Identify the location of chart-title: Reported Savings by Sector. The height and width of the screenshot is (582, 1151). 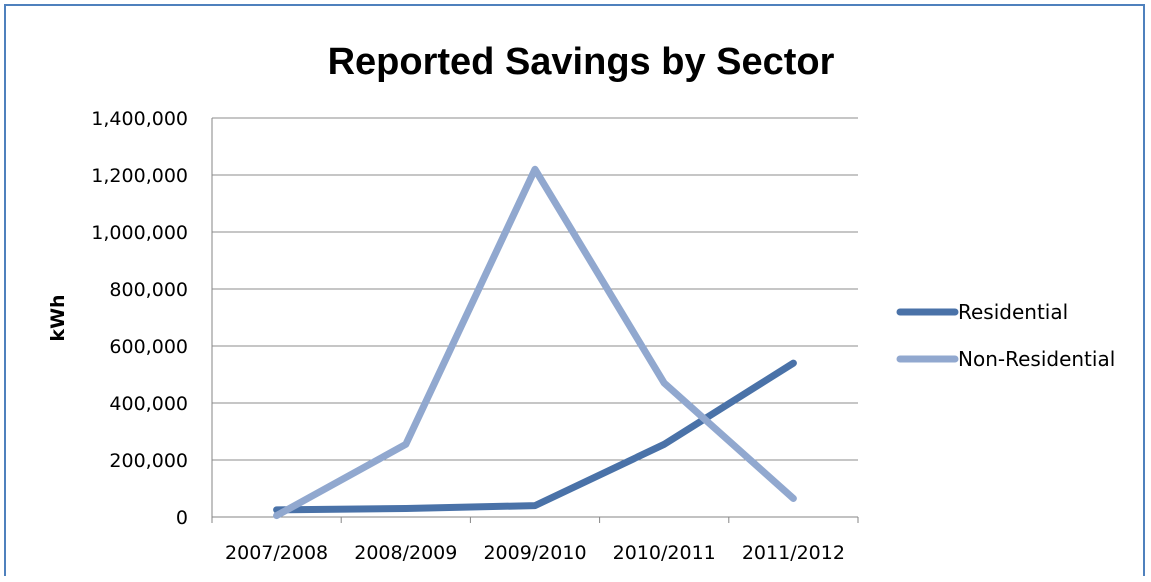
(581, 62).